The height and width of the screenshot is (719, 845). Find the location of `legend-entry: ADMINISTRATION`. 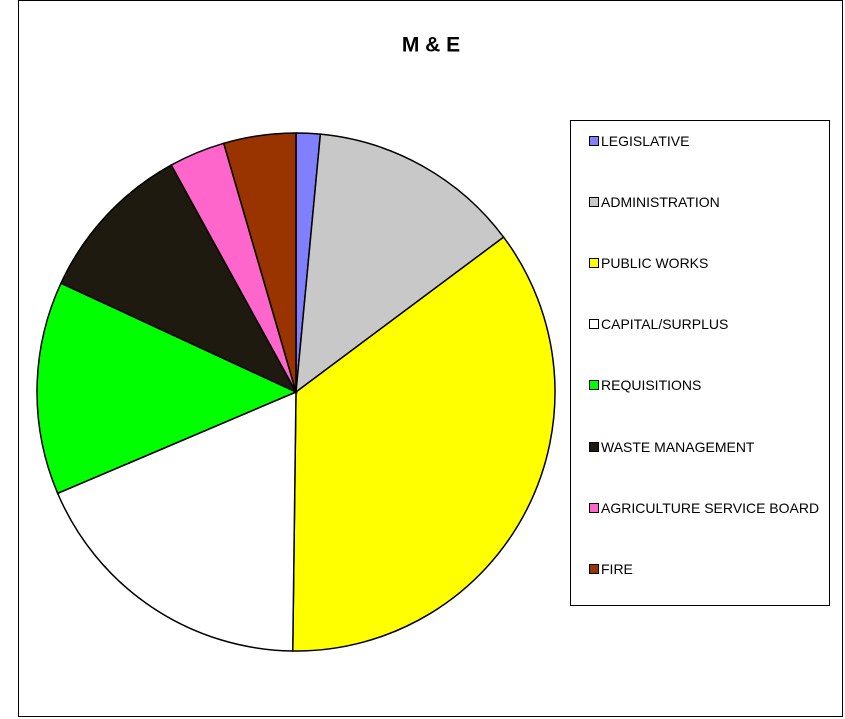

legend-entry: ADMINISTRATION is located at coordinates (654, 202).